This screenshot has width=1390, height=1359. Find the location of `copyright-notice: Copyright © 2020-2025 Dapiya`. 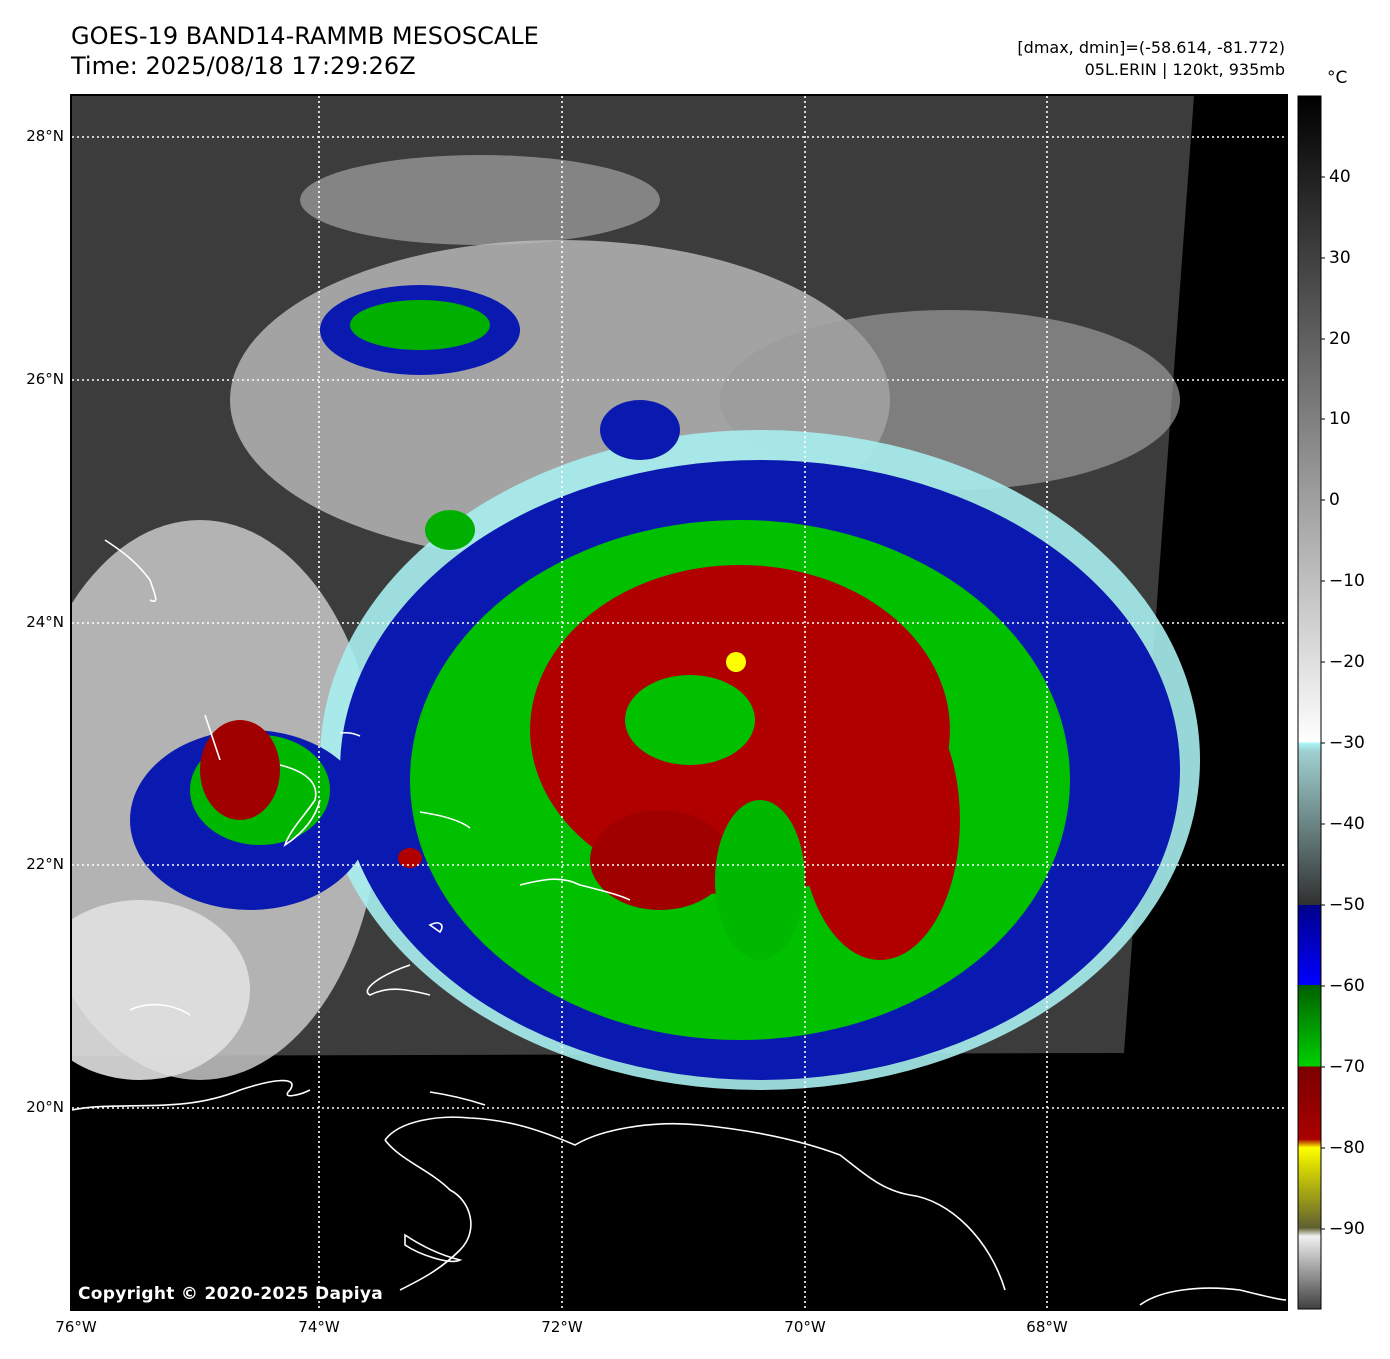

copyright-notice: Copyright © 2020-2025 Dapiya is located at coordinates (230, 1294).